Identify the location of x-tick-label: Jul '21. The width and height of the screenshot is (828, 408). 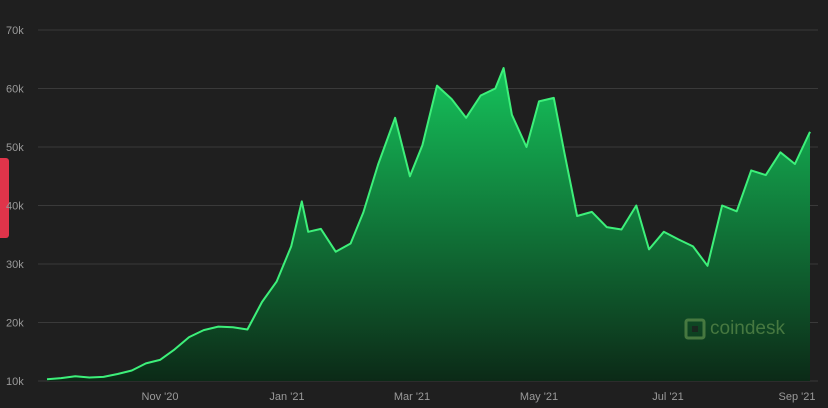
(667, 397).